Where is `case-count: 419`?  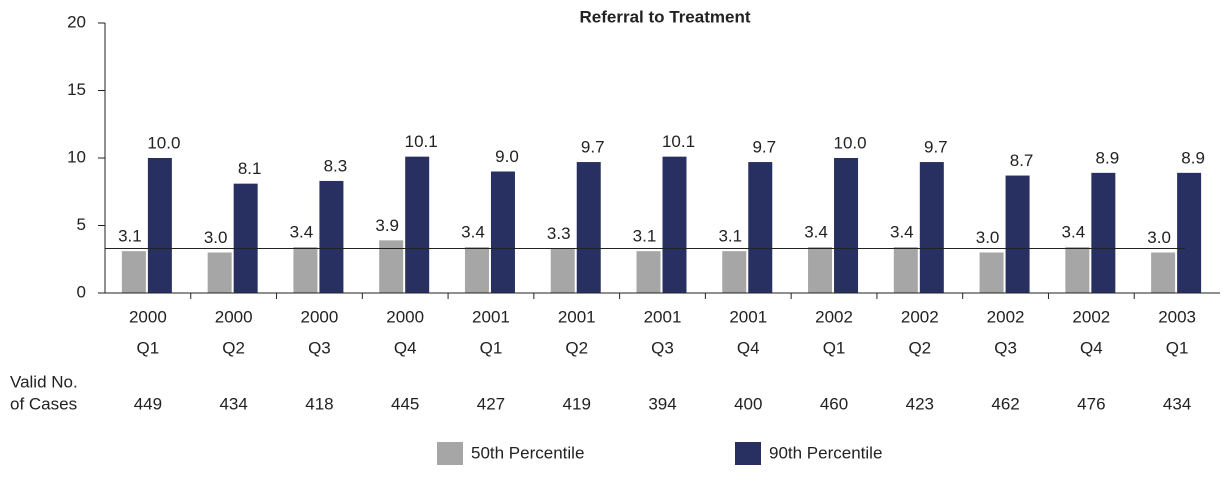
case-count: 419 is located at coordinates (577, 403).